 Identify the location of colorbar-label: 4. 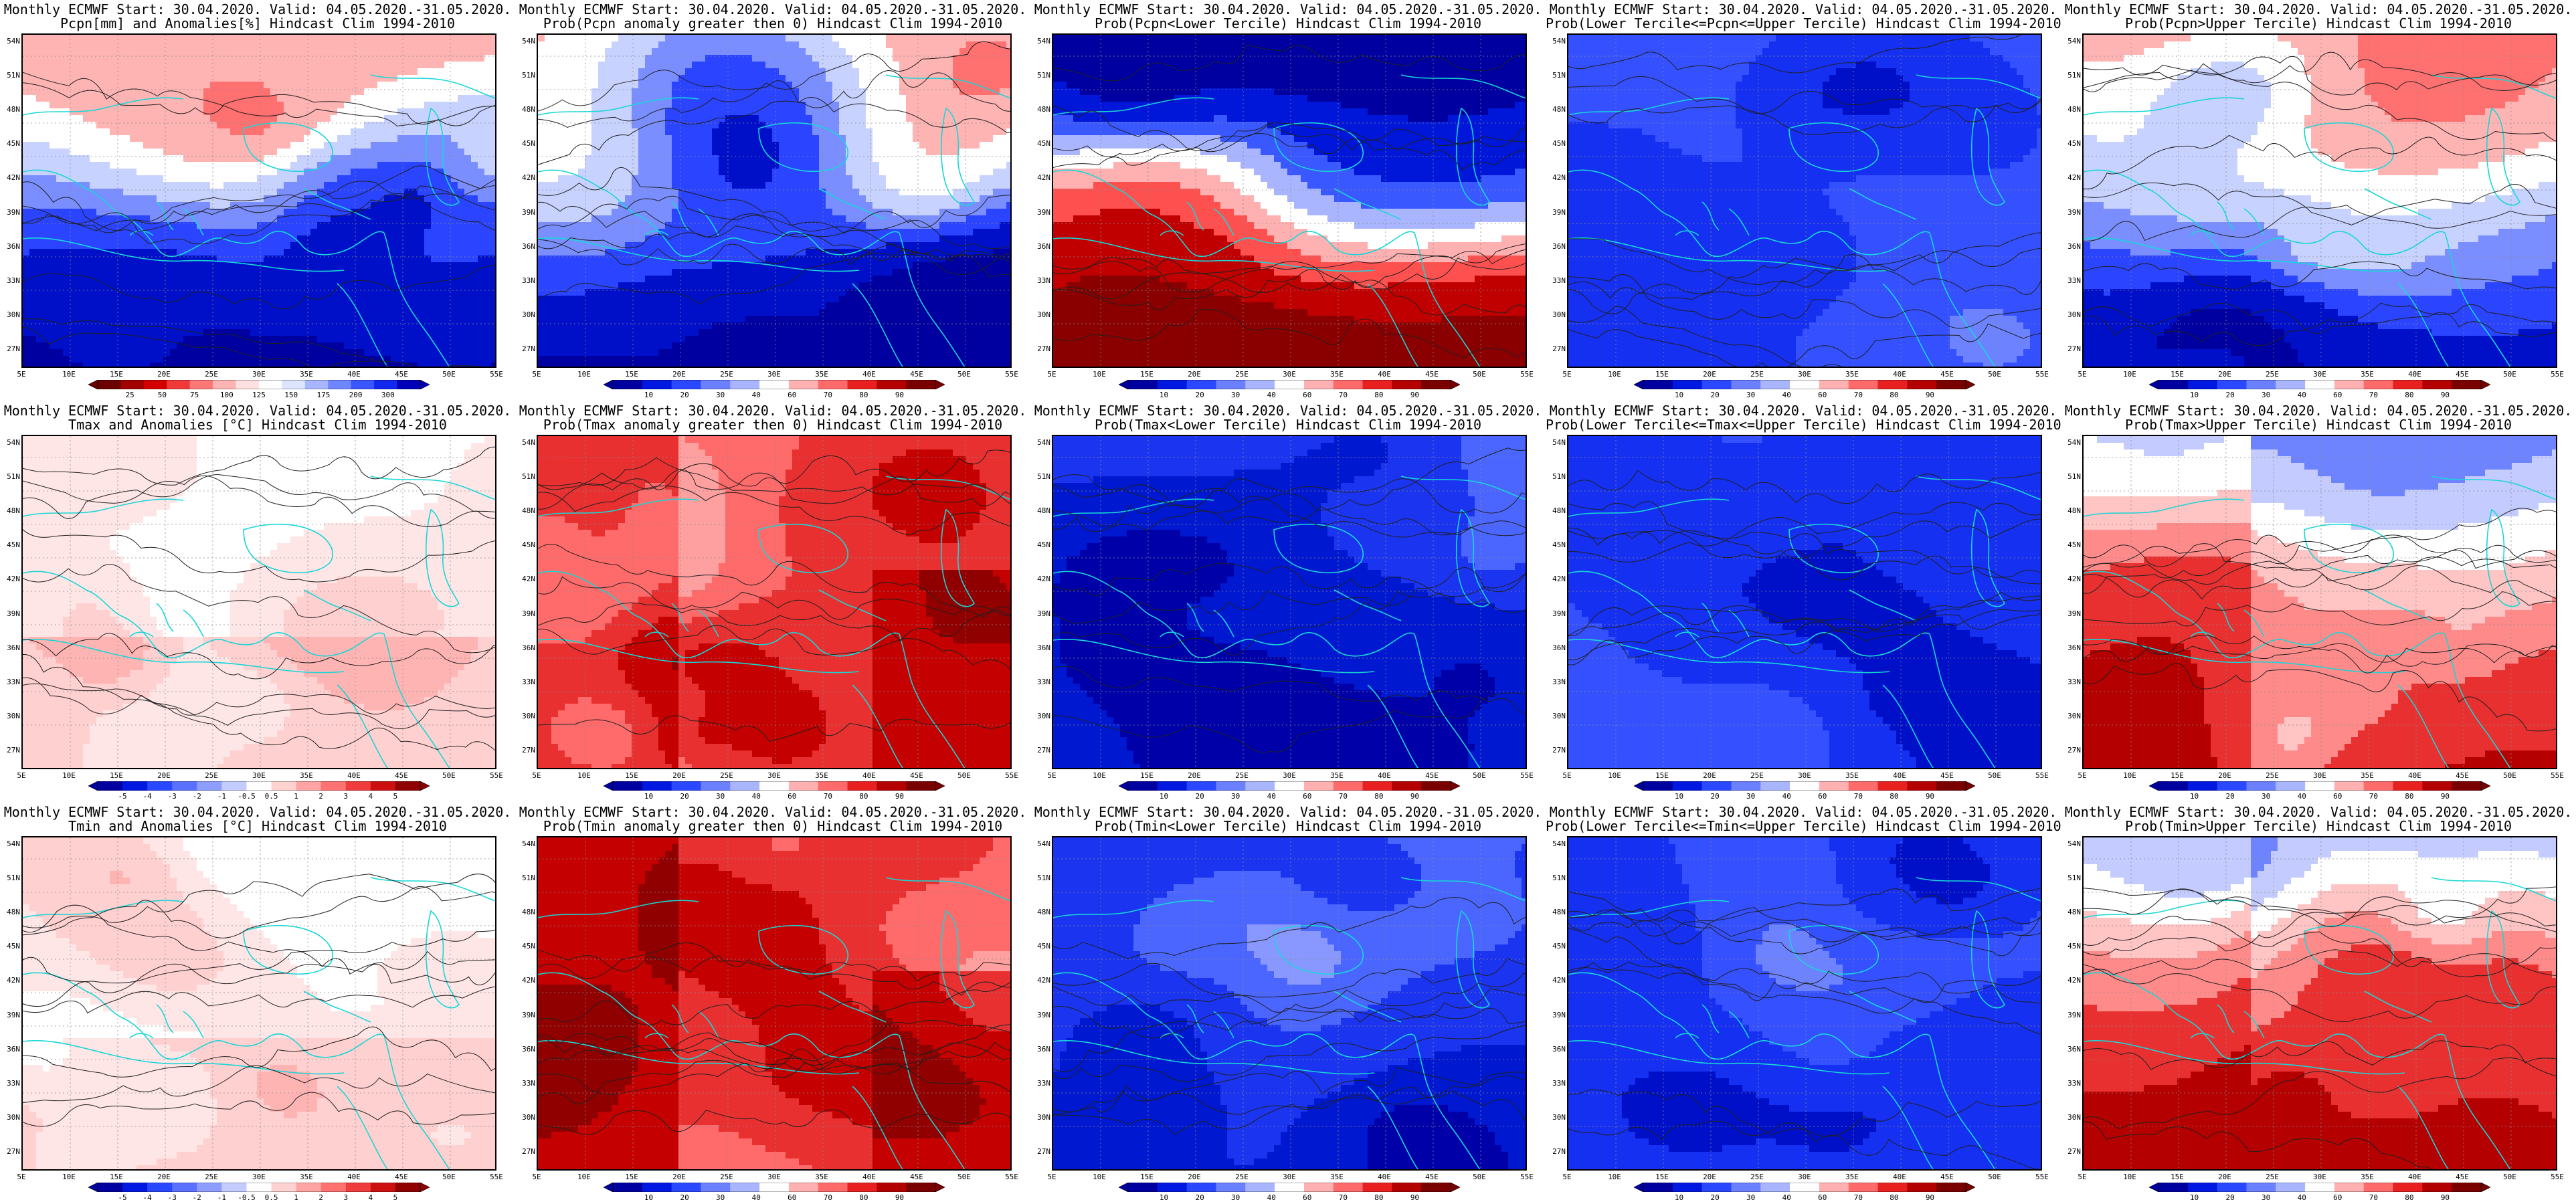
(371, 1197).